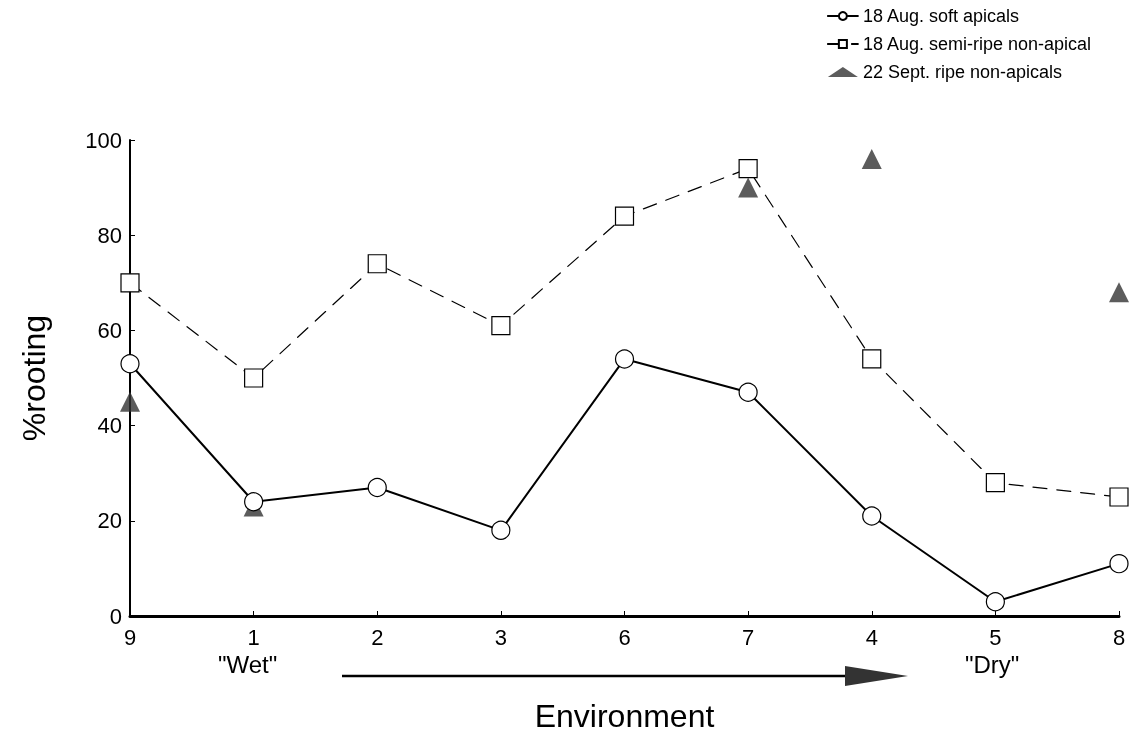 This screenshot has width=1137, height=742. Describe the element at coordinates (624, 716) in the screenshot. I see `x-axis-title: Environment` at that location.